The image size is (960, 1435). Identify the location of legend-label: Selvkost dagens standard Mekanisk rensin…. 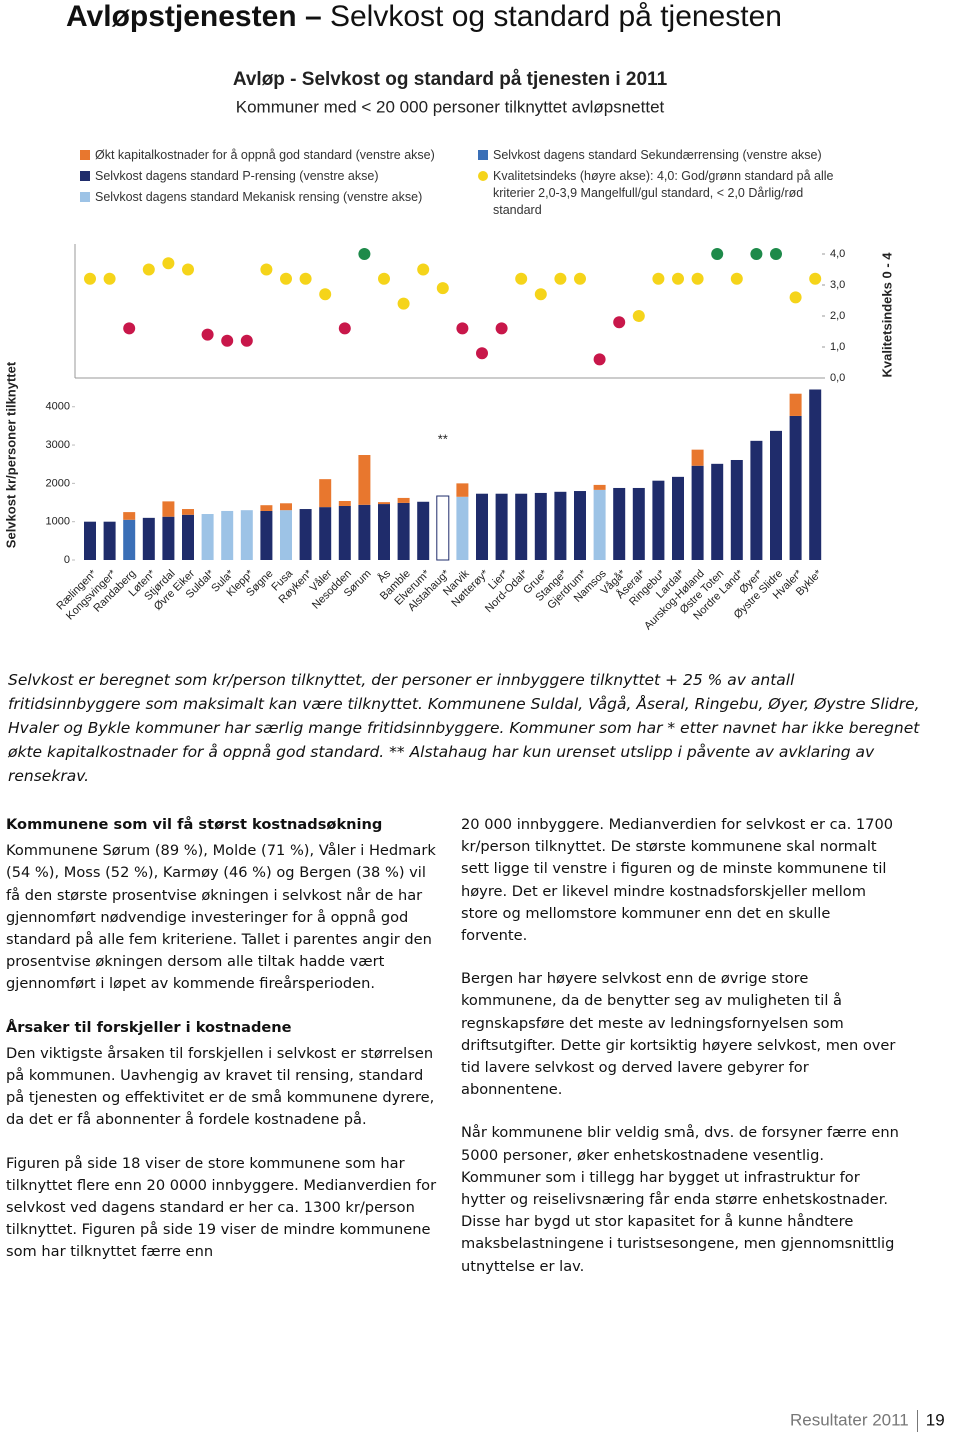
(259, 197).